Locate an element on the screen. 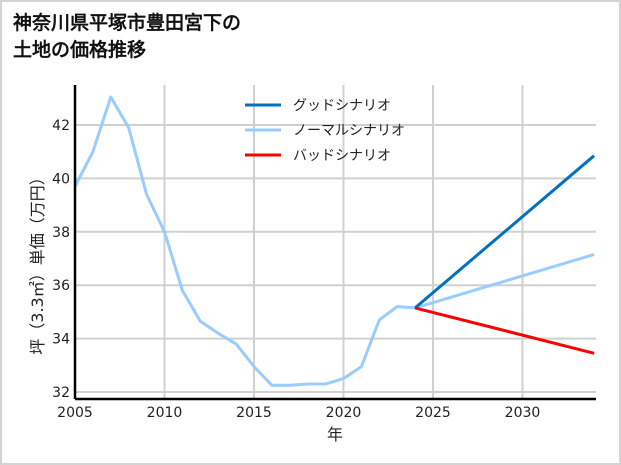 The image size is (621, 465). title-line-2: 土地の価格推移 is located at coordinates (80, 50).